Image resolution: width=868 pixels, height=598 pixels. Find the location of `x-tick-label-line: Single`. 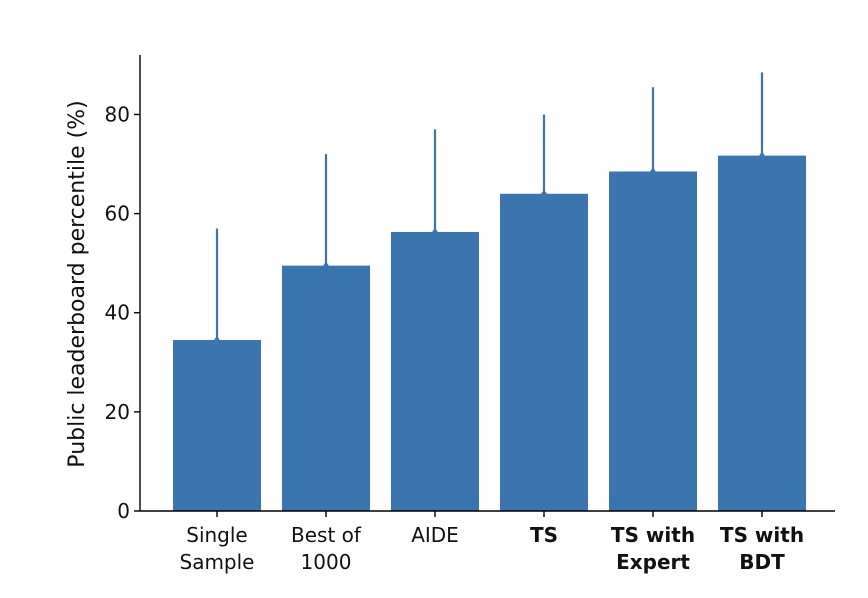

x-tick-label-line: Single is located at coordinates (216, 535).